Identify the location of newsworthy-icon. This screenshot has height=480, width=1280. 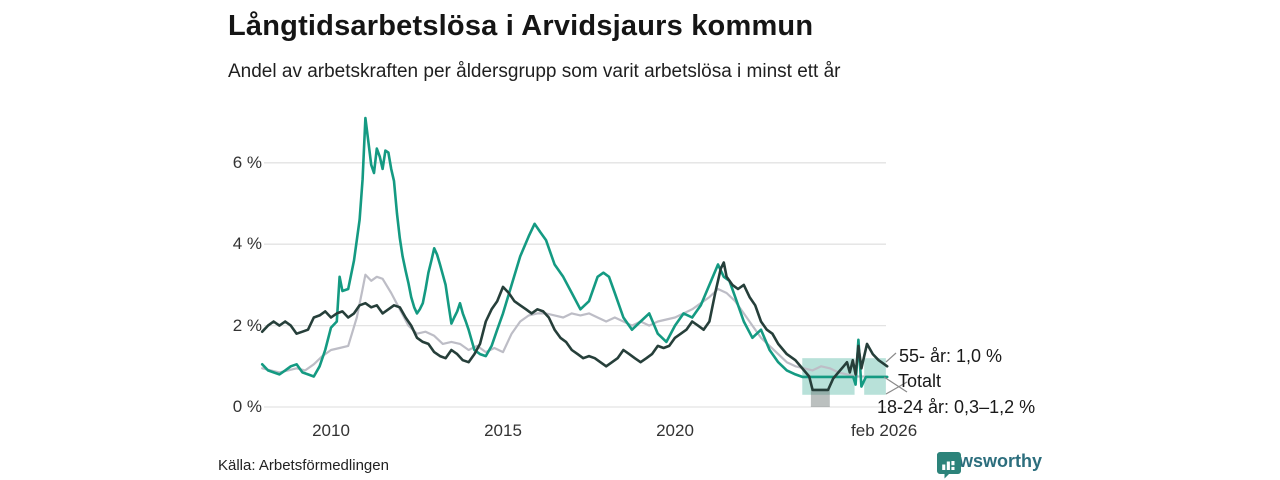
(949, 465).